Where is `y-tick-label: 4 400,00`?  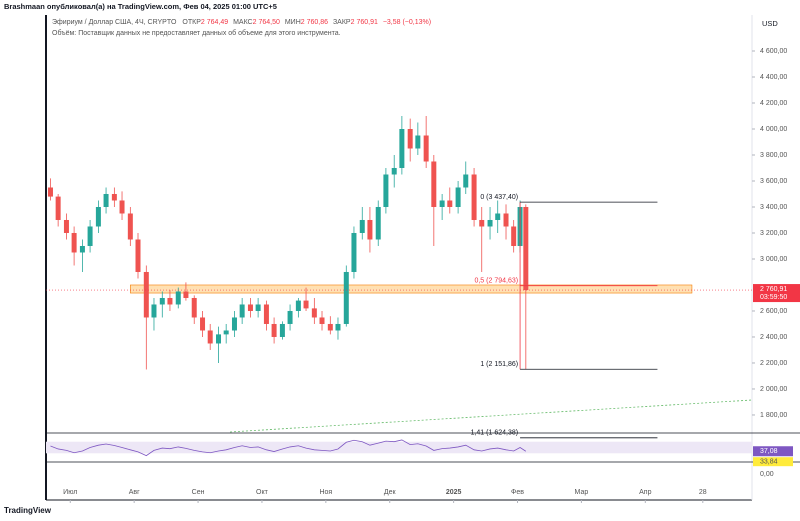
y-tick-label: 4 400,00 is located at coordinates (773, 77).